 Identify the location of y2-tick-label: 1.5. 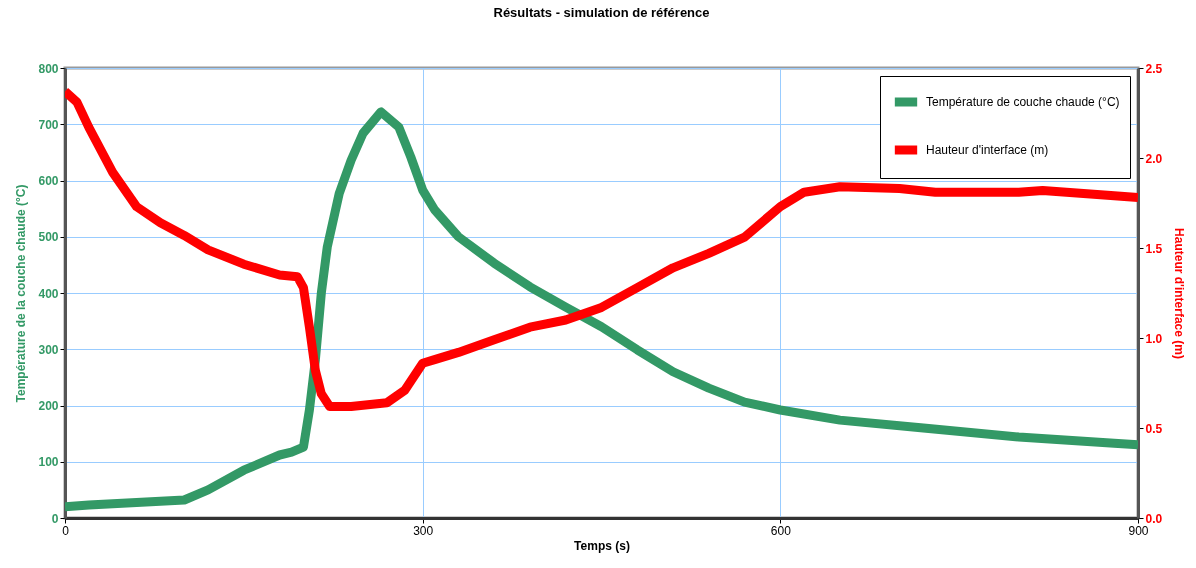
(1154, 248).